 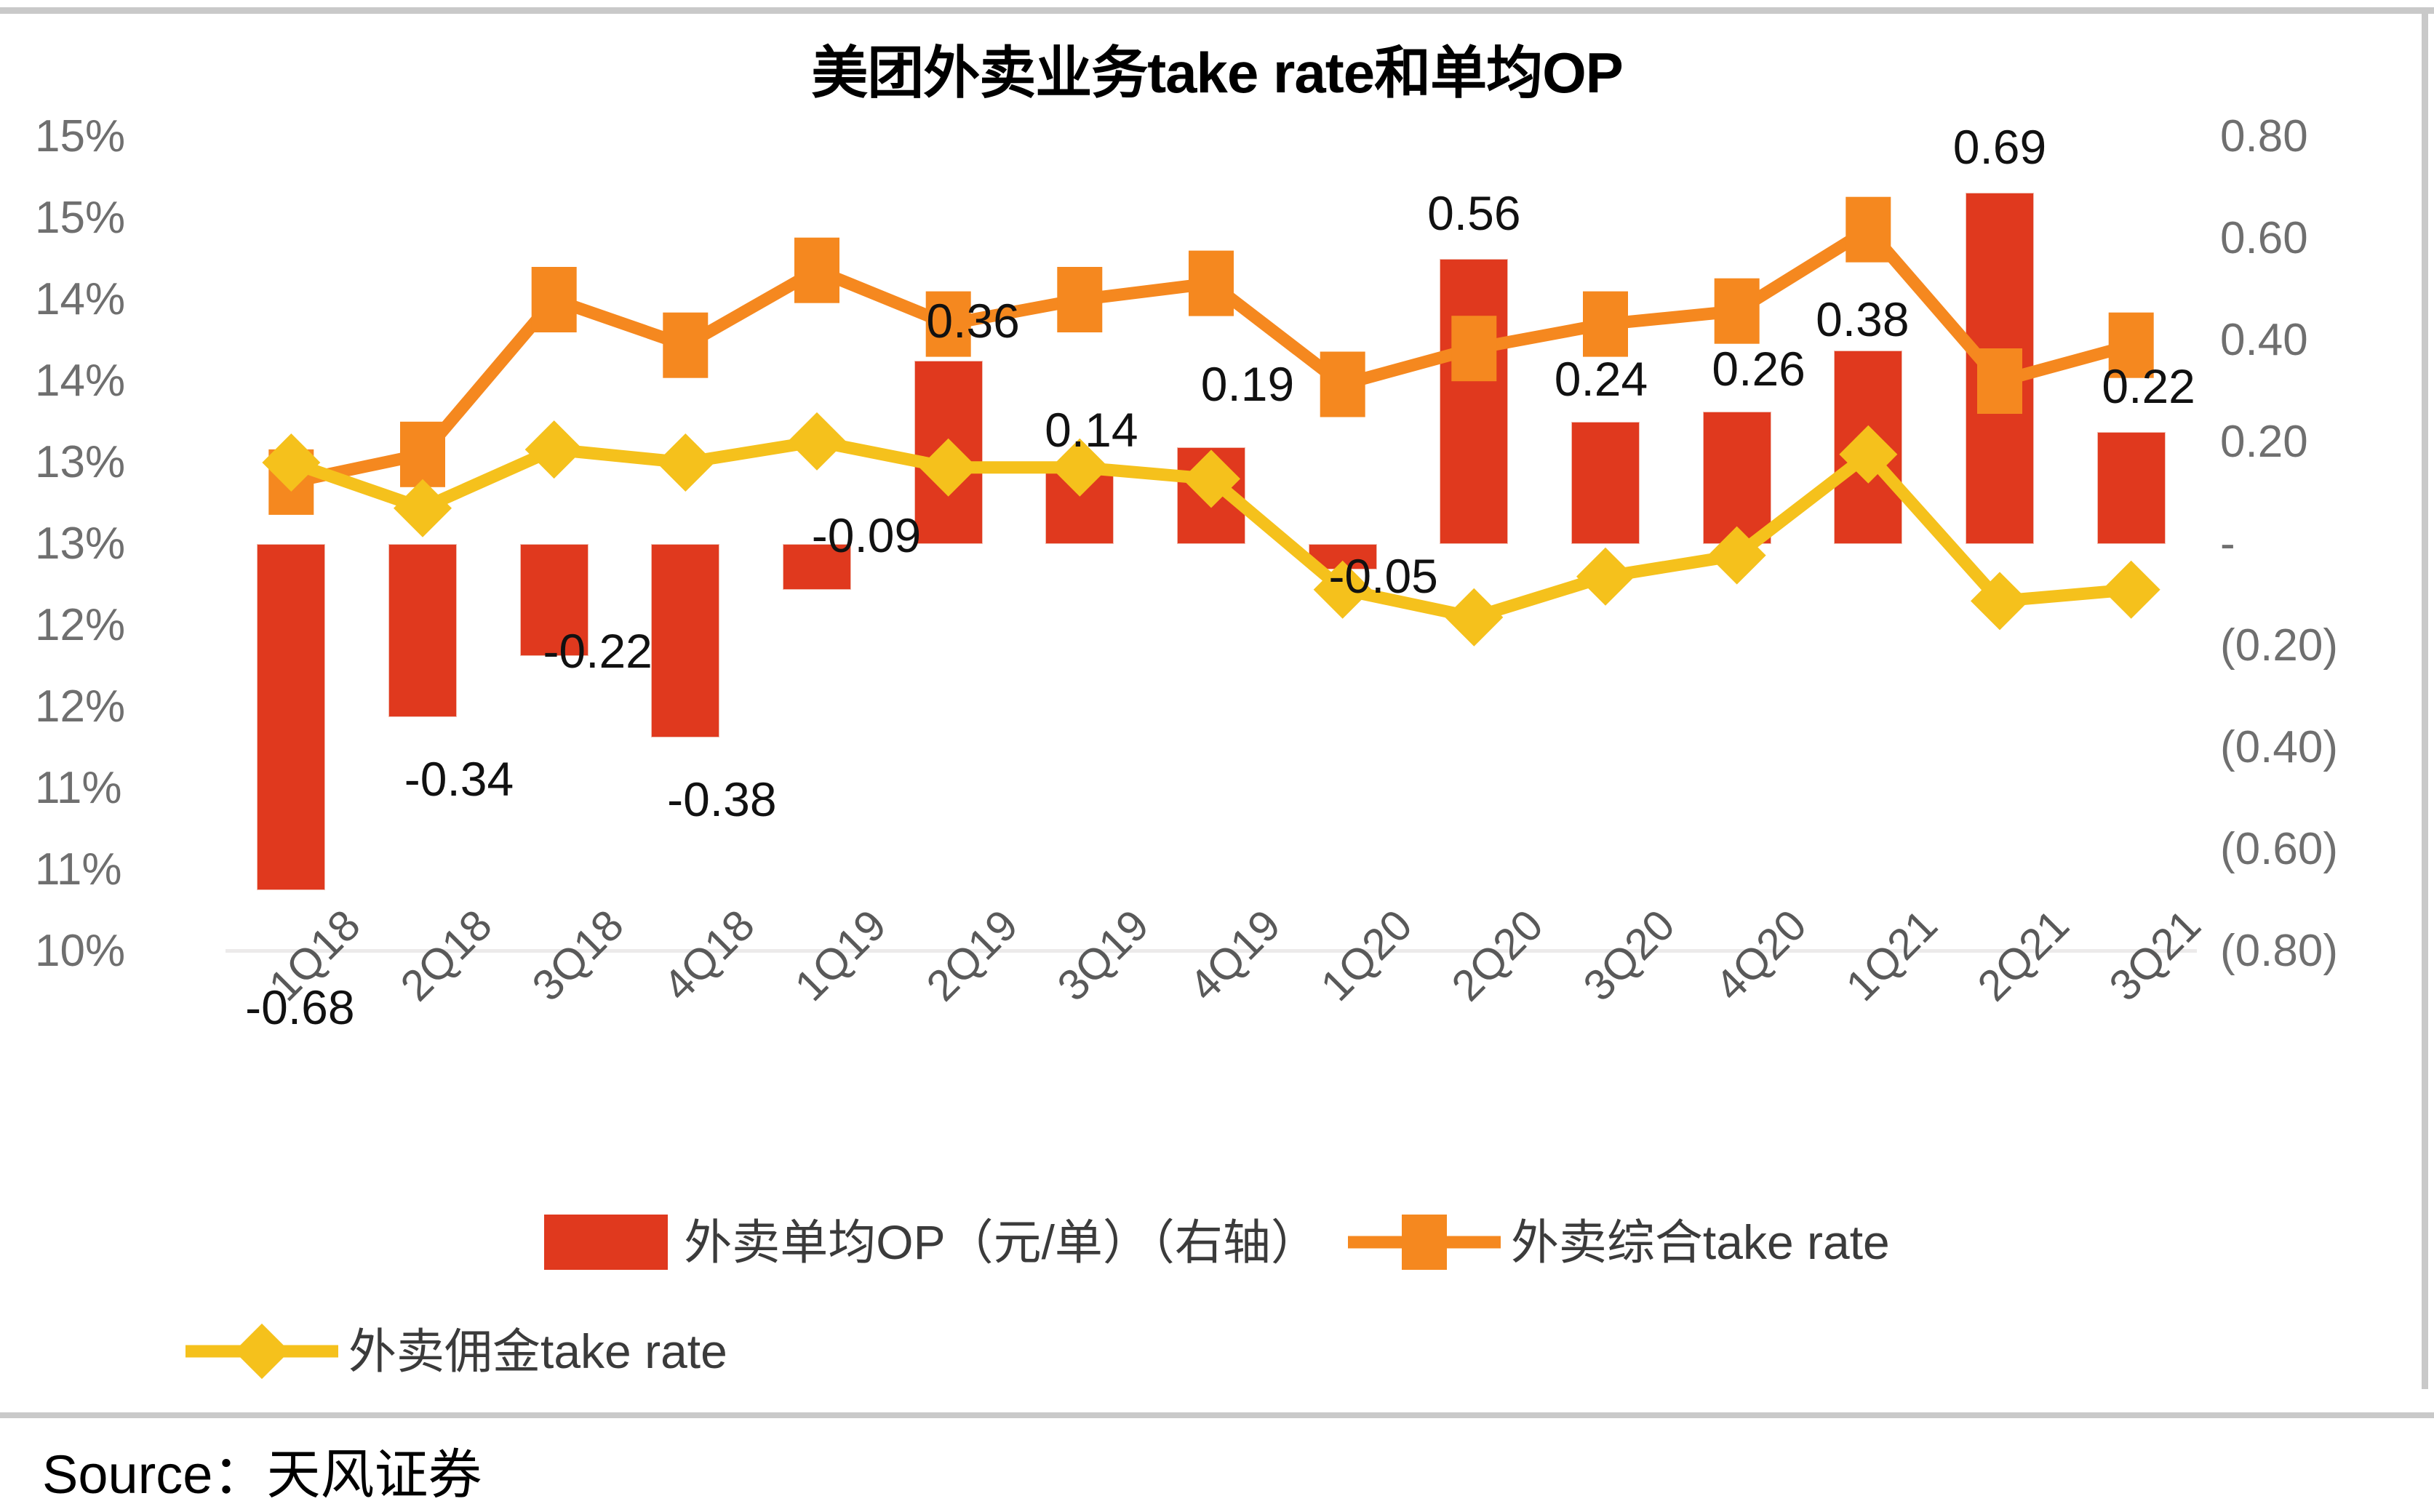 What do you see at coordinates (1217, 1351) in the screenshot?
I see `legend-row-secondary: 外卖佣金take rate` at bounding box center [1217, 1351].